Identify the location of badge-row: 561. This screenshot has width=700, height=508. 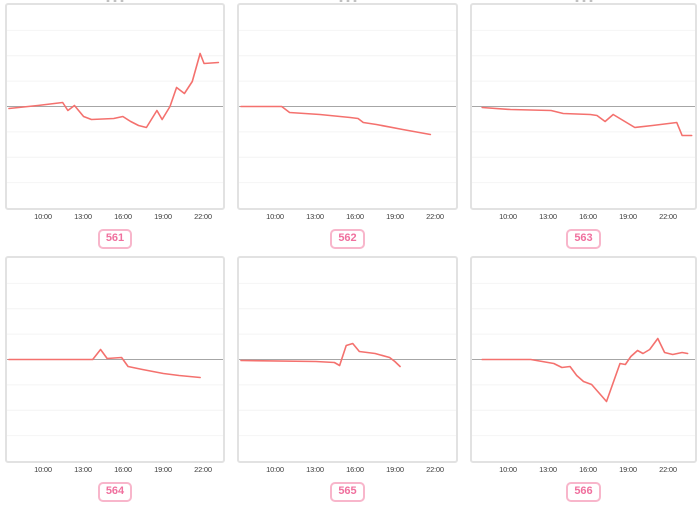
(115, 238).